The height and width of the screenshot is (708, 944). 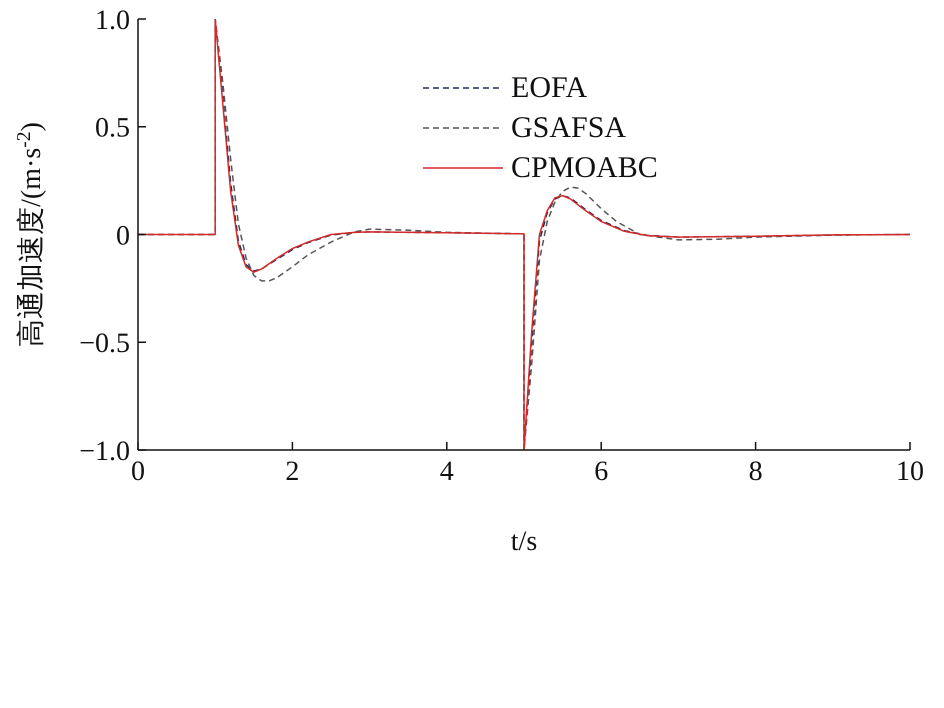 I want to click on y-tick-label: 0, so click(x=123, y=236).